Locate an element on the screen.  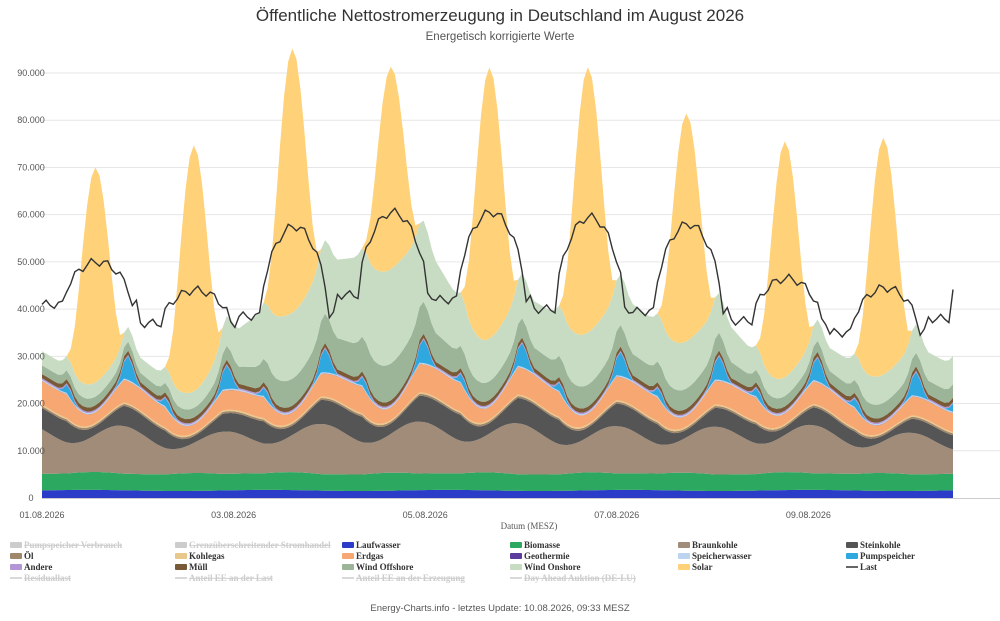
legend-item-wind-offshore: Wind Offshore is located at coordinates (377, 567).